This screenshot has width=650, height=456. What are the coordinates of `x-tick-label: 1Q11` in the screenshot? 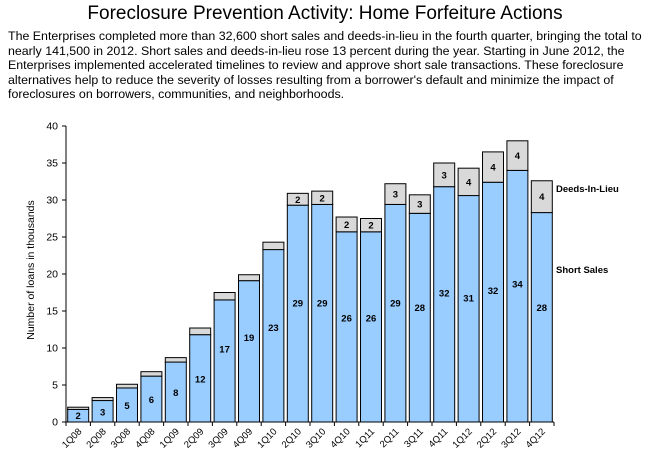 It's located at (365, 438).